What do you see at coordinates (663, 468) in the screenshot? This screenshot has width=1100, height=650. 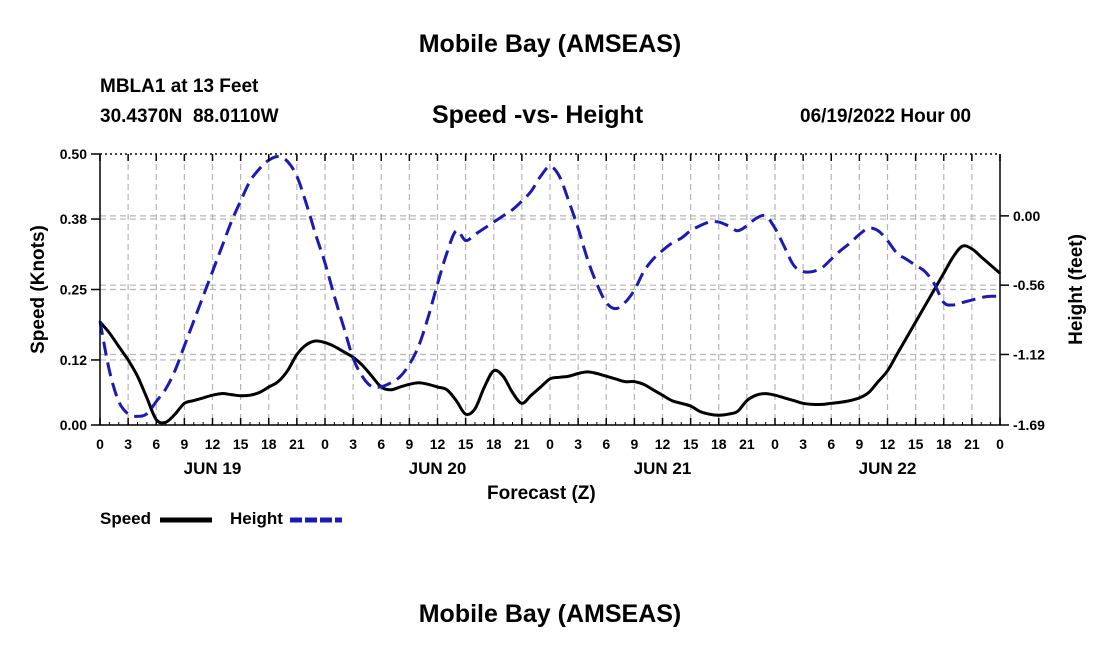 I see `day-label: JUN 21` at bounding box center [663, 468].